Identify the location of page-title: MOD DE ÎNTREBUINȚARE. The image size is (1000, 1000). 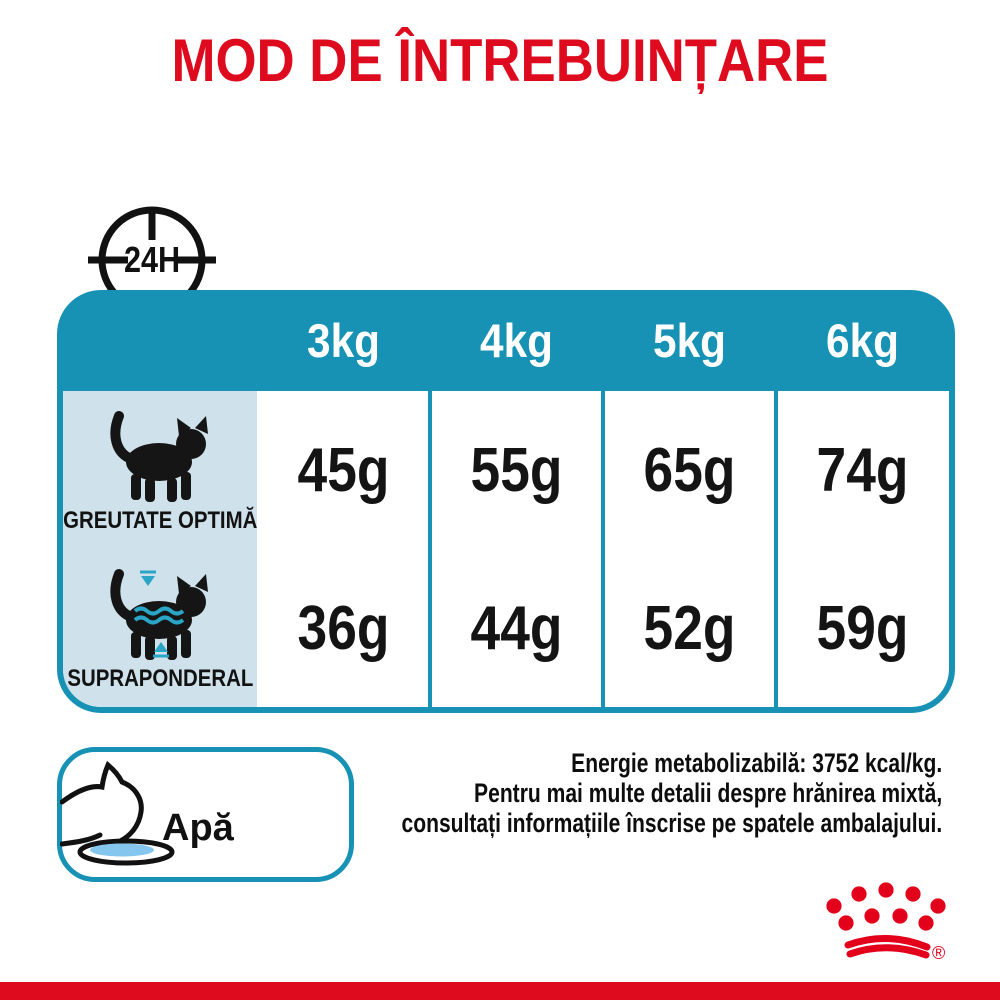
(500, 60).